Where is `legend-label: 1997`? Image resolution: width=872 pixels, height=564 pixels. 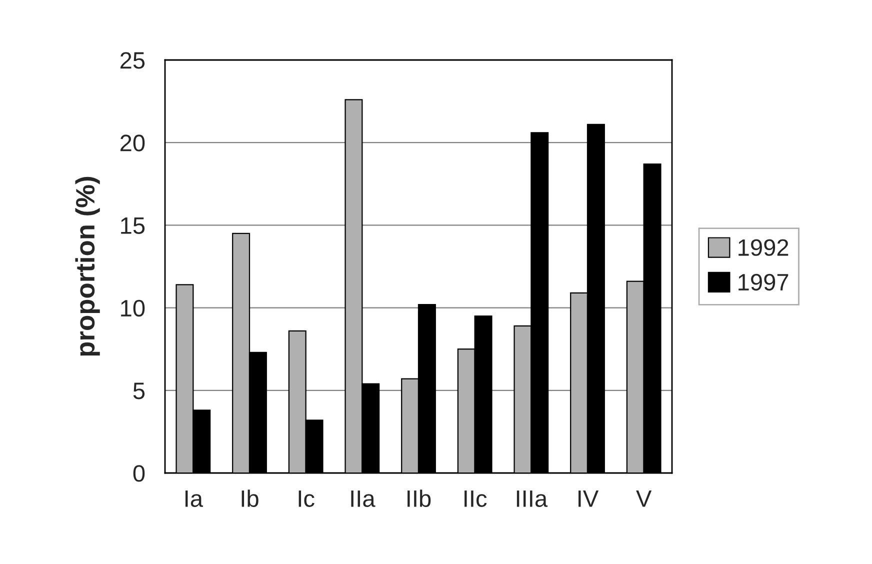
legend-label: 1997 is located at coordinates (763, 282).